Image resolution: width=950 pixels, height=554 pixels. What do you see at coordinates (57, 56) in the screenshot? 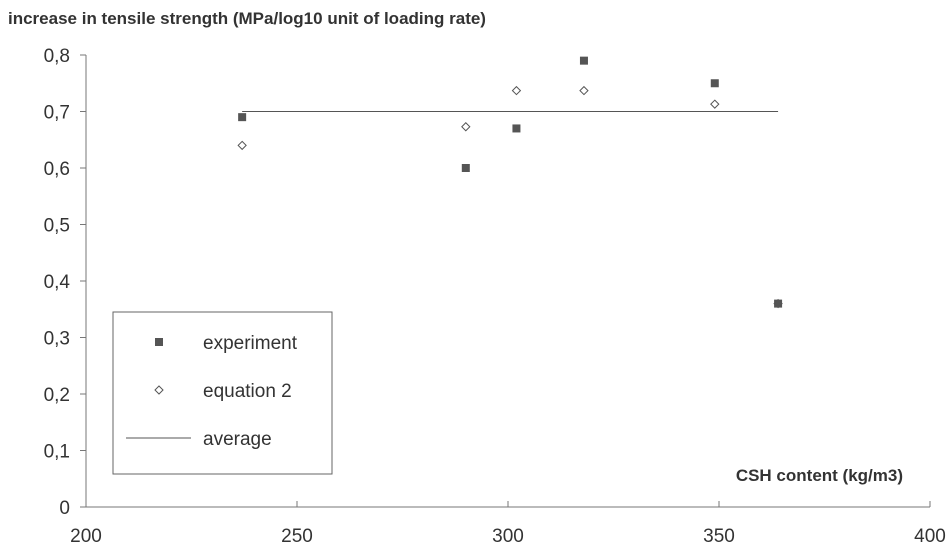
I see `y-tick-label: 0,8` at bounding box center [57, 56].